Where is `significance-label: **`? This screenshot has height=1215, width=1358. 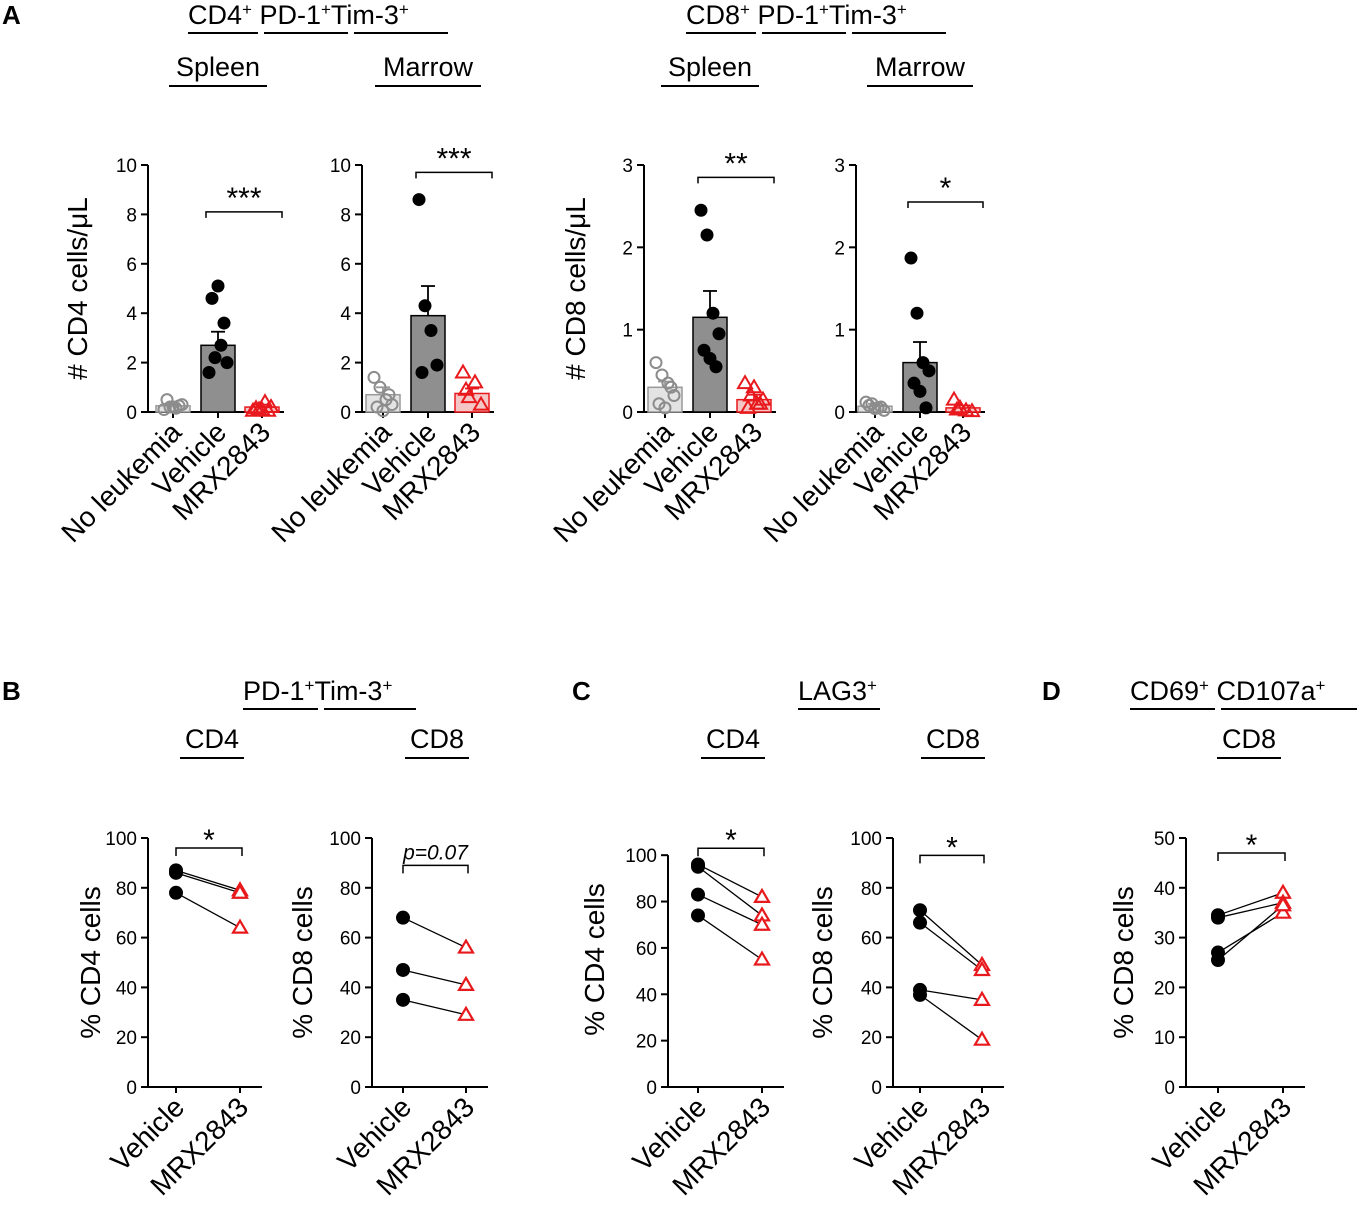 significance-label: ** is located at coordinates (736, 163).